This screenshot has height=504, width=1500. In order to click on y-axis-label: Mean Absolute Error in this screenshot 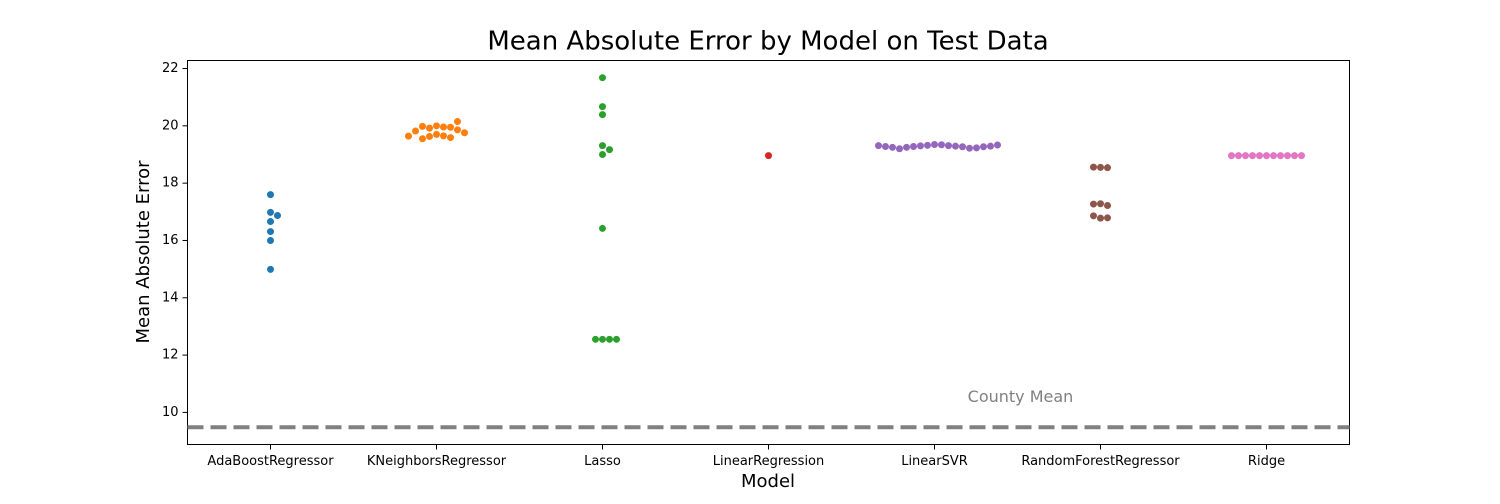, I will do `click(143, 252)`.